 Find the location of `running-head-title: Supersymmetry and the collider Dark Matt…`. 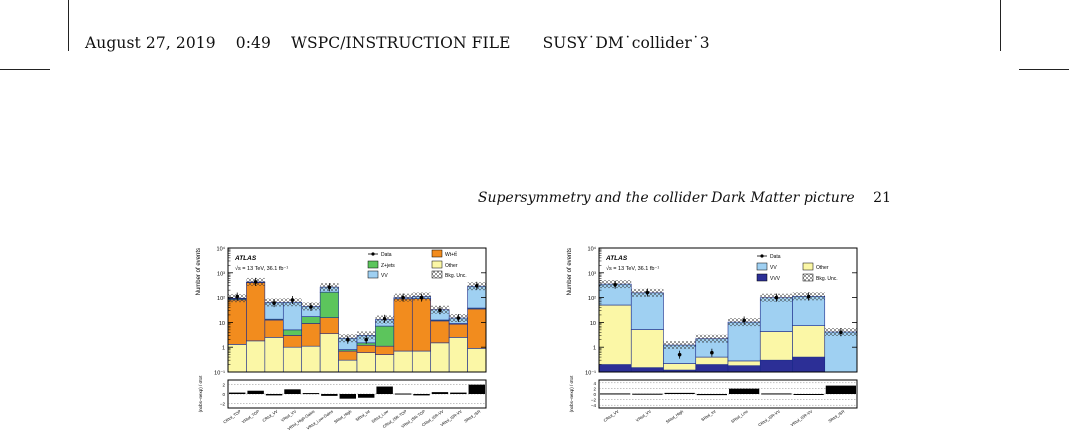

running-head-title: Supersymmetry and the collider Dark Matt… is located at coordinates (666, 198).